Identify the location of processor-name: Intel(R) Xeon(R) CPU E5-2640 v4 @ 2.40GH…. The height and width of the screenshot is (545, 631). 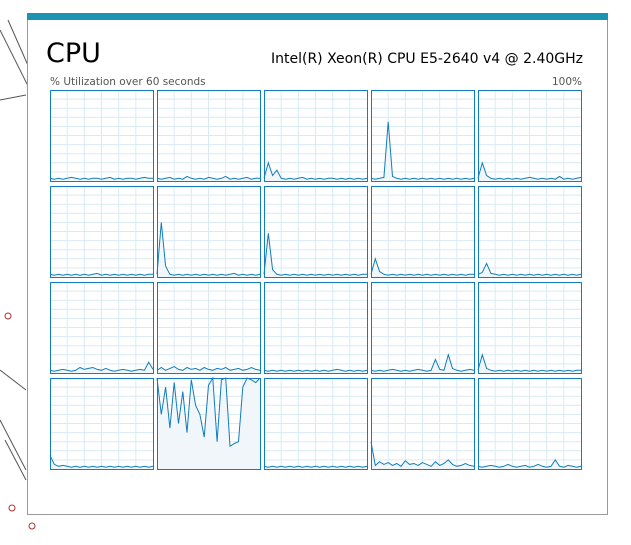
(427, 59).